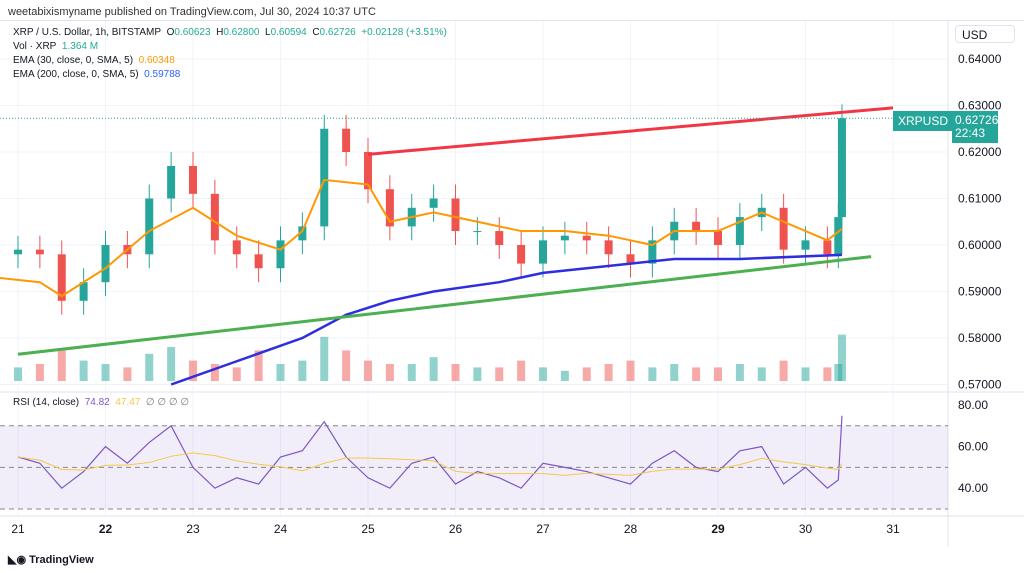  I want to click on open-value: 0.60623, so click(192, 32).